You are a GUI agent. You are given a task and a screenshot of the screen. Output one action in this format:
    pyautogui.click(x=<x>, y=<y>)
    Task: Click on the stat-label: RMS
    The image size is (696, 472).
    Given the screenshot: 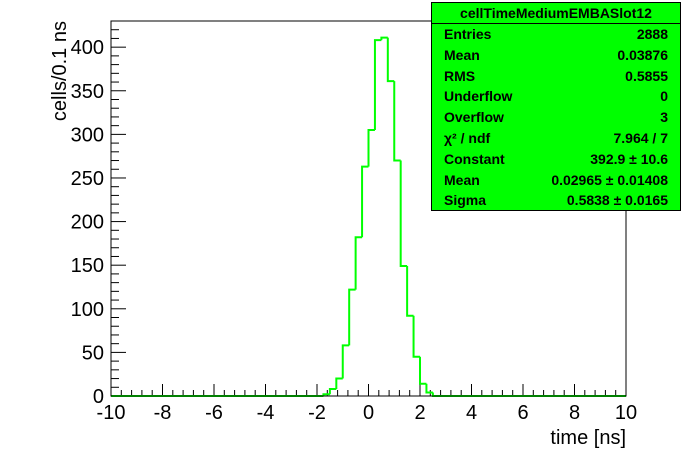 What is the action you would take?
    pyautogui.click(x=460, y=75)
    